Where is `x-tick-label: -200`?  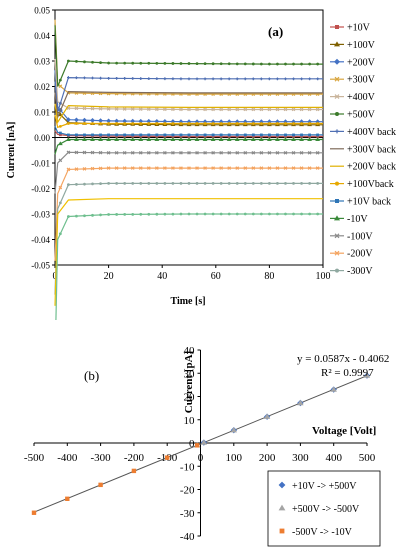
x-tick-label: -200 is located at coordinates (134, 458).